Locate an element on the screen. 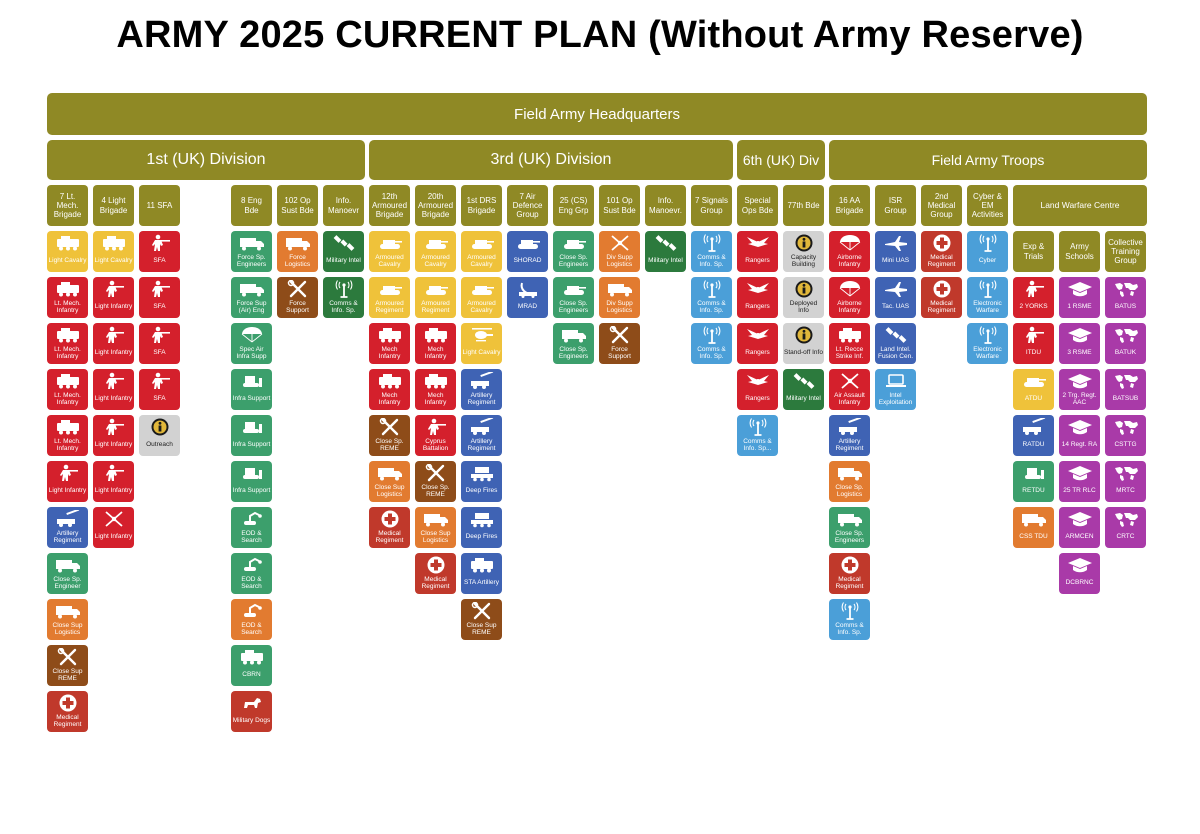  unit-tile-label: Outreach is located at coordinates (159, 445).